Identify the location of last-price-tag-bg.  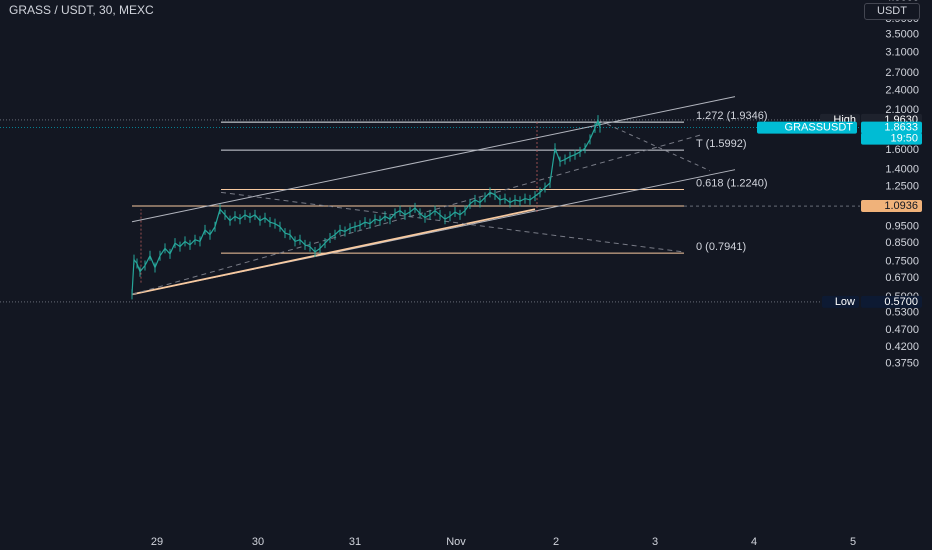
(891, 127).